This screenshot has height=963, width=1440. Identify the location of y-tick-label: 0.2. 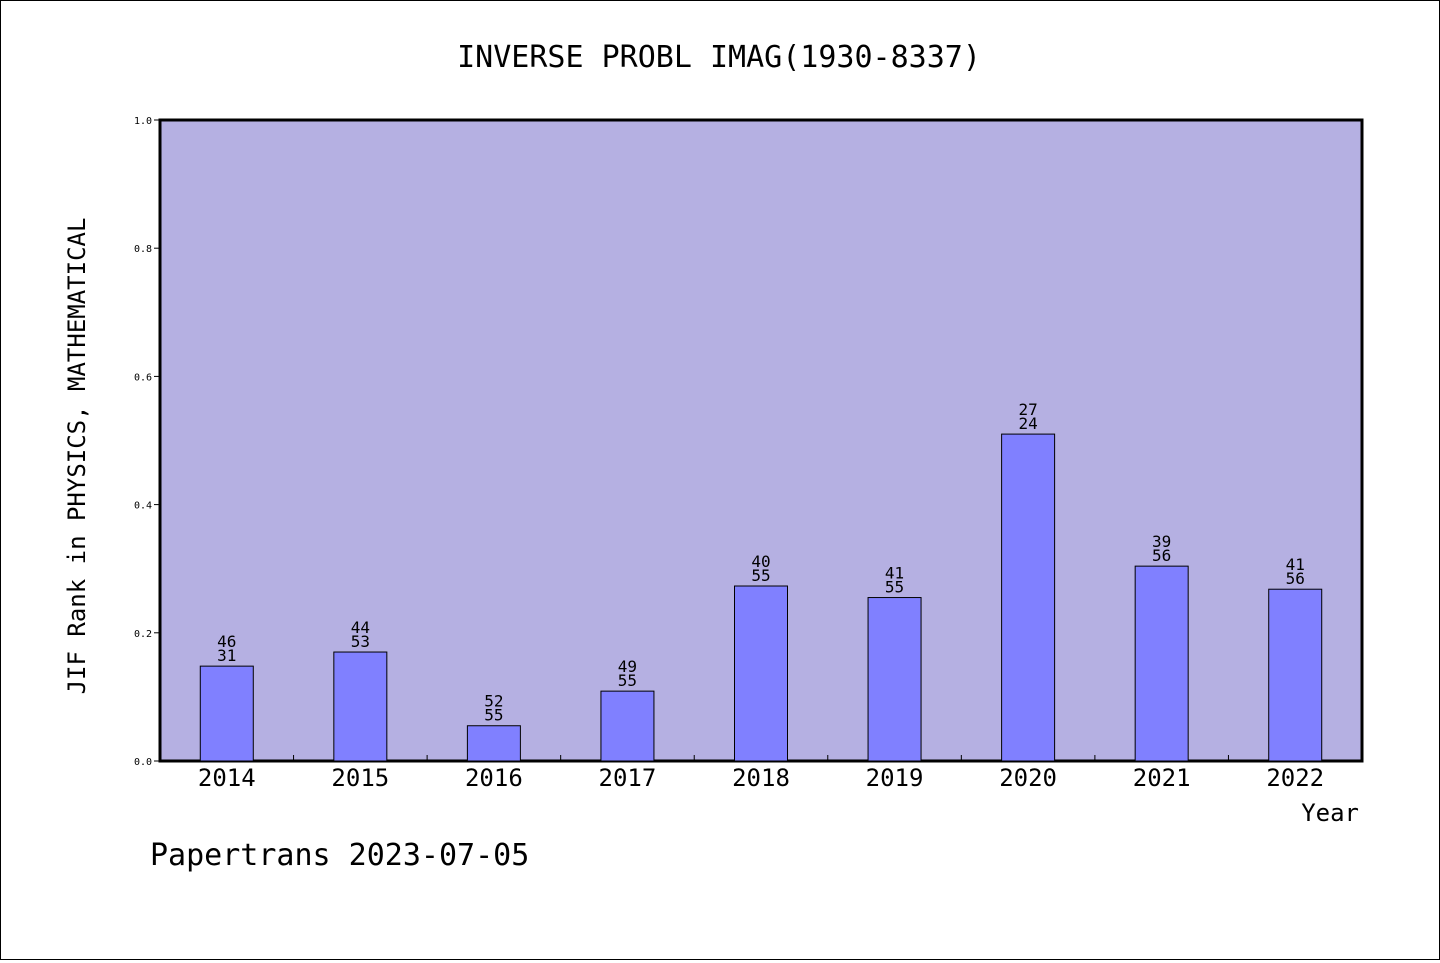
(143, 634).